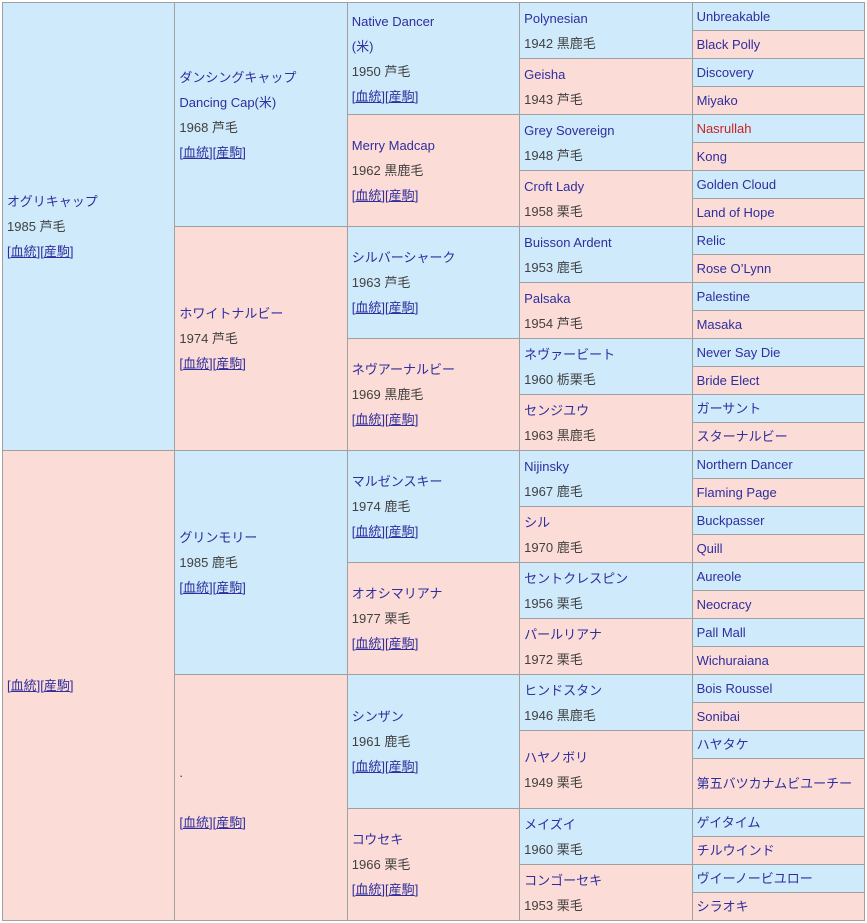 This screenshot has height=923, width=867. What do you see at coordinates (550, 824) in the screenshot?
I see `horse-name-link-meizui: メイズイ` at bounding box center [550, 824].